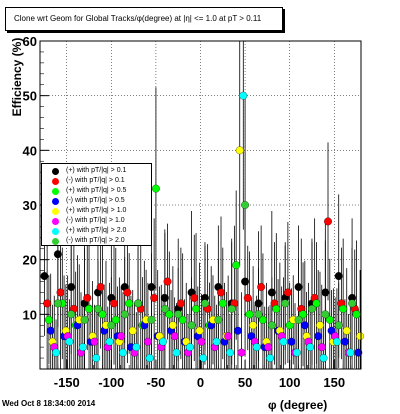 This screenshot has height=414, width=400. What do you see at coordinates (199, 382) in the screenshot?
I see `x-tick-labels: -150 -100 -50 0 50 100 150` at bounding box center [199, 382].